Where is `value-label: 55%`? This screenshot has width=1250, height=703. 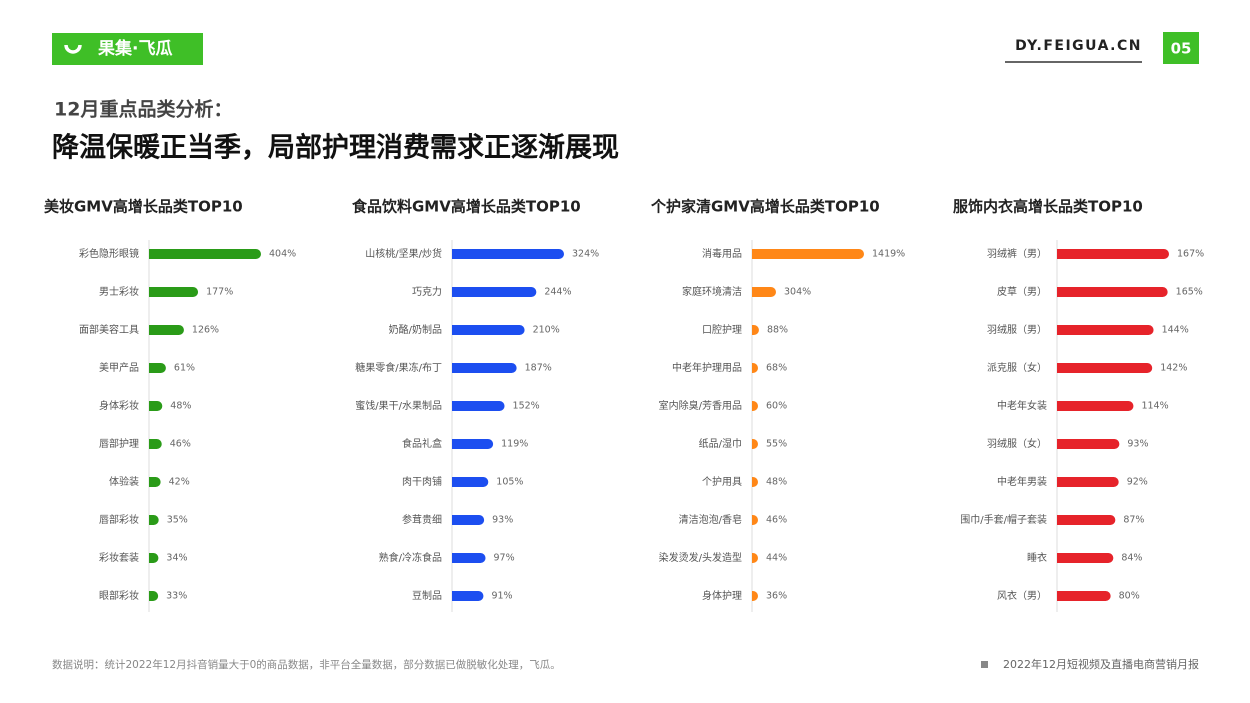
value-label: 55% is located at coordinates (776, 444).